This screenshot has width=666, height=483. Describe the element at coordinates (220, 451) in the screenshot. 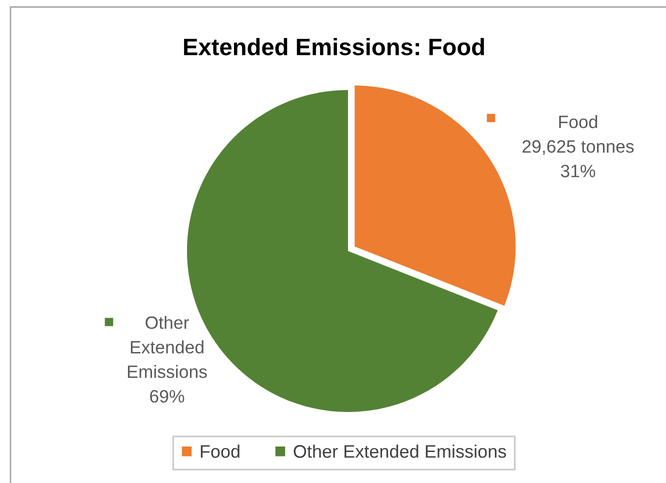

I see `legend-label: Food` at that location.